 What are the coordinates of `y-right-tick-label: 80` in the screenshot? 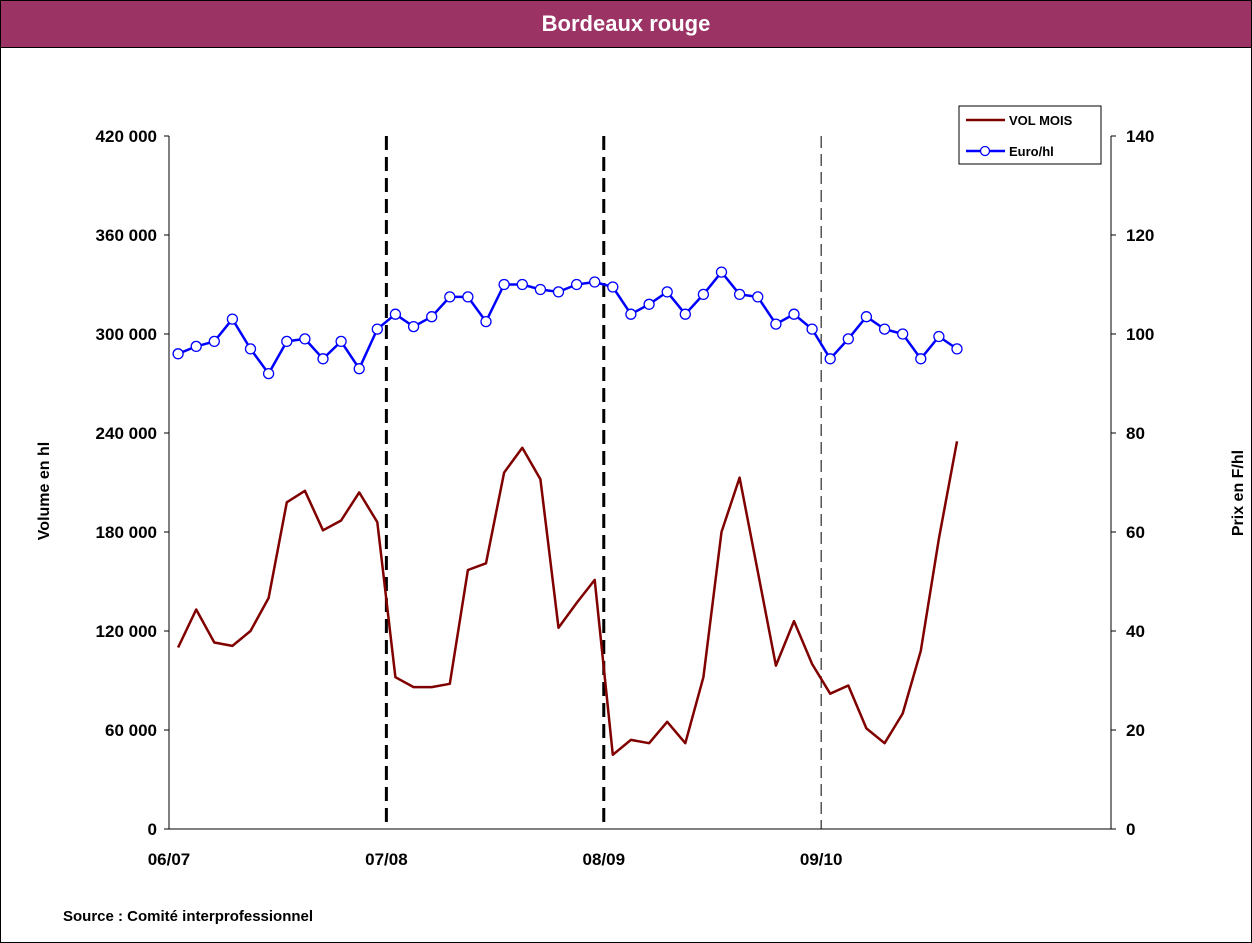 It's located at (1135, 433).